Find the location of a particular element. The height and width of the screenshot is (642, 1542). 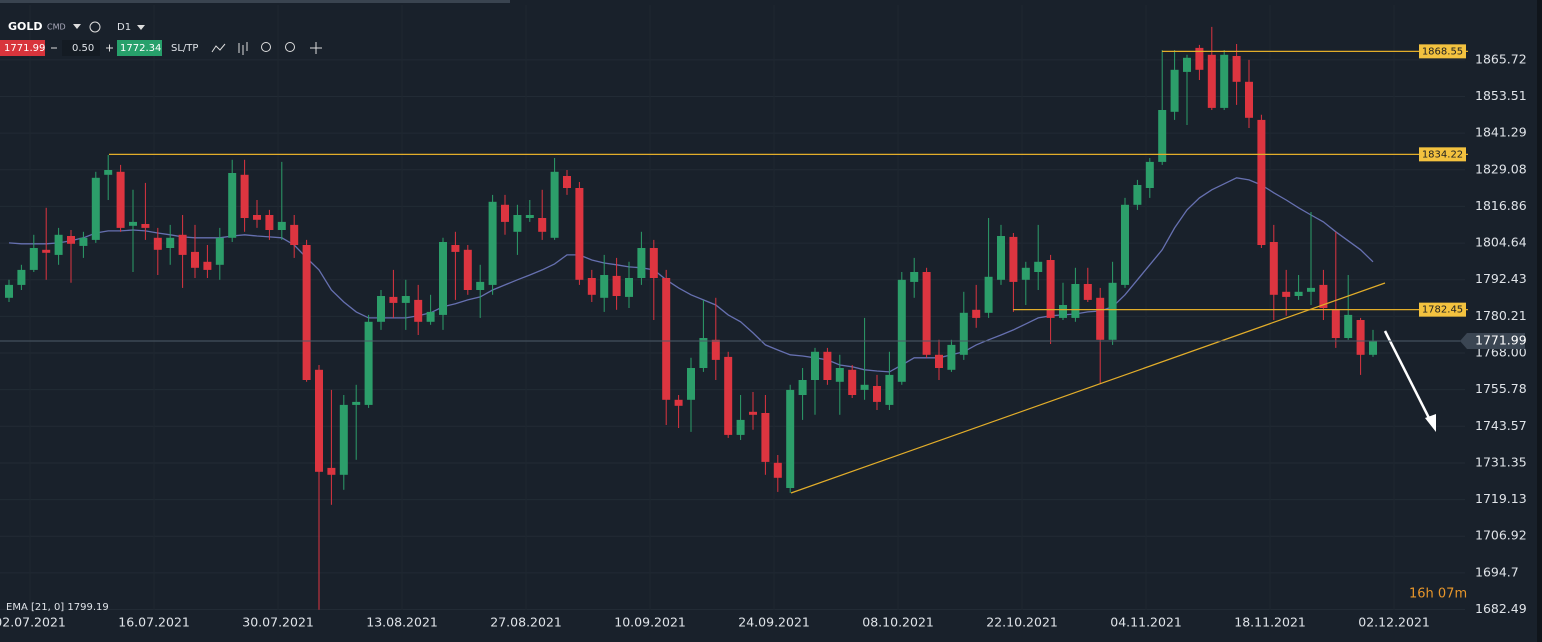

volume: 0.50 is located at coordinates (83, 48).